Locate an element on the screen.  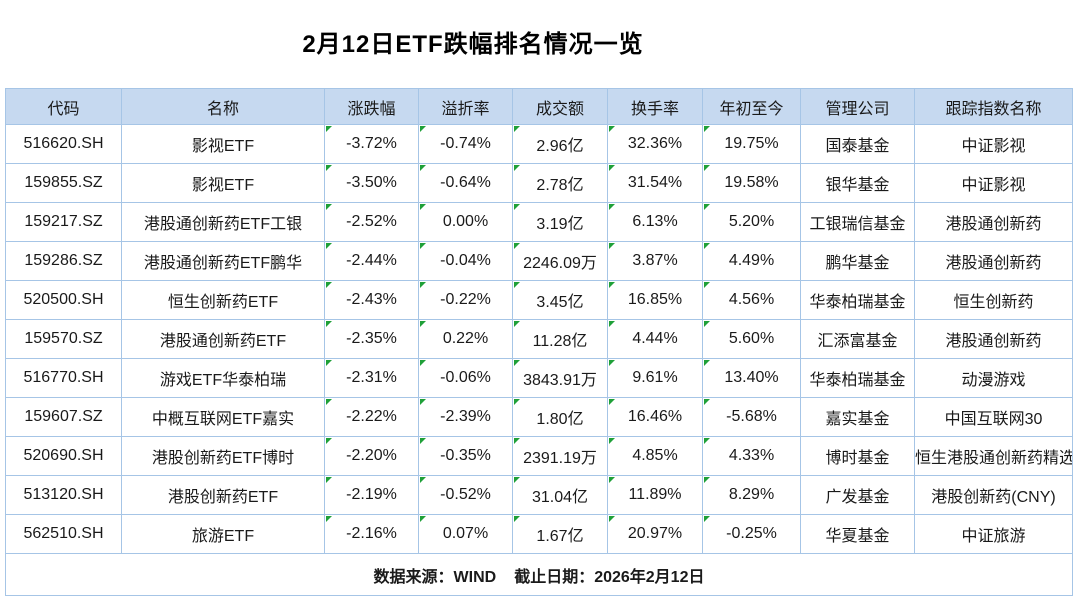
index-cell: 港股创新药(CNY) is located at coordinates (993, 495).